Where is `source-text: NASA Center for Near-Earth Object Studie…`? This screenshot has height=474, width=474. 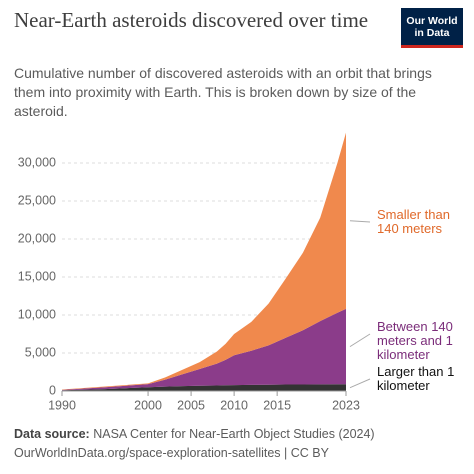
source-text: NASA Center for Near-Earth Object Studie… is located at coordinates (234, 434).